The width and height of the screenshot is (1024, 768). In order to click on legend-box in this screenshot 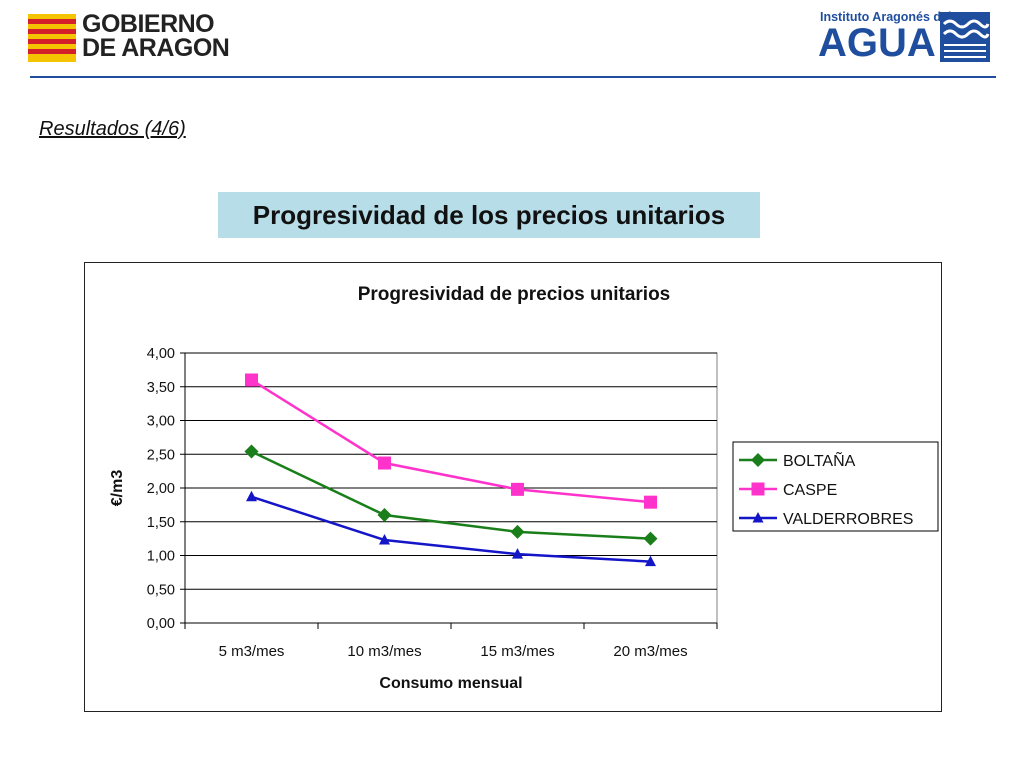, I will do `click(835, 486)`.